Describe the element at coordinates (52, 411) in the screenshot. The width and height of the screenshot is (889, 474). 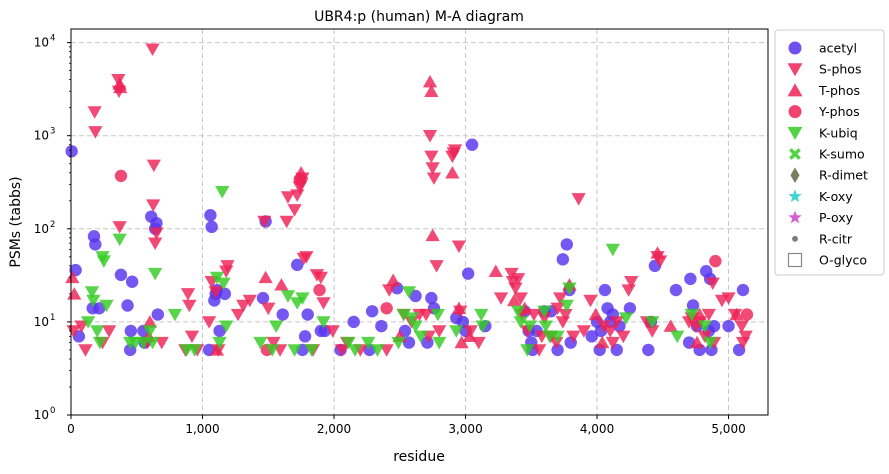
I see `y-tick-label-exponent: 0` at that location.